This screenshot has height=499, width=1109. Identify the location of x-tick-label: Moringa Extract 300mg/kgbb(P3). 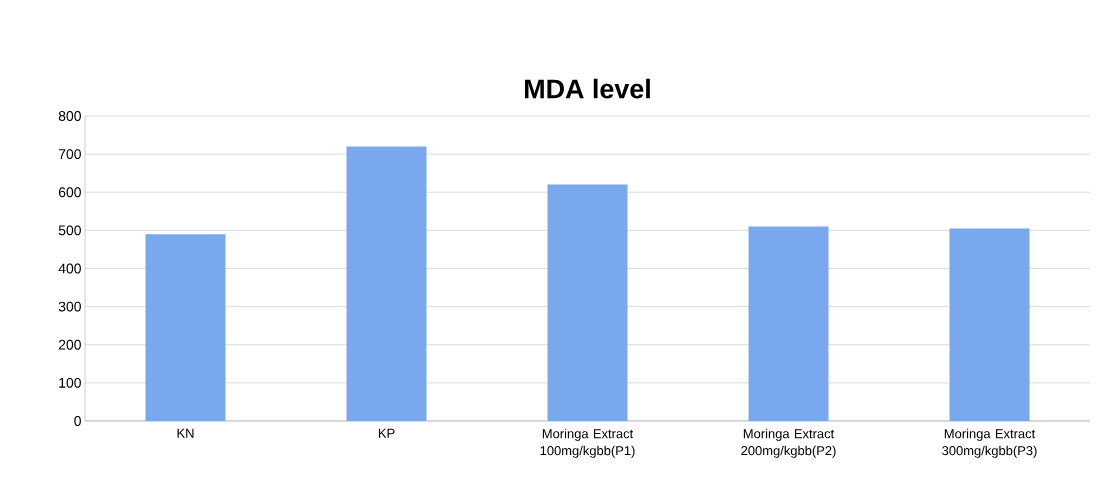
(989, 443).